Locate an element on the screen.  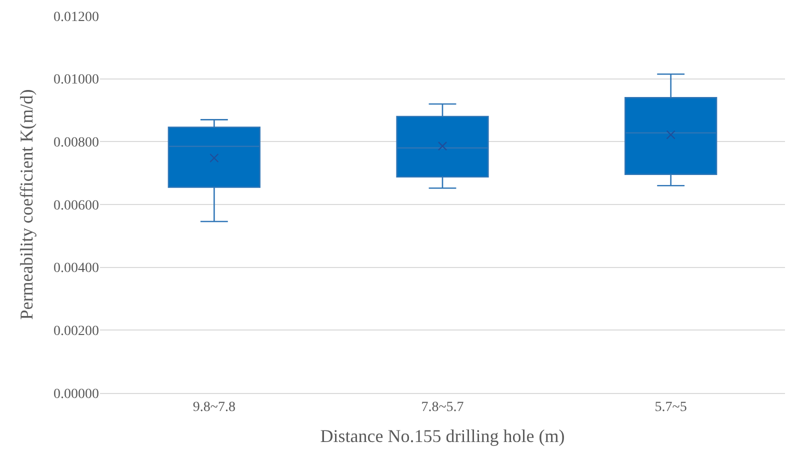
y-tick-label: 0.01200 is located at coordinates (76, 17).